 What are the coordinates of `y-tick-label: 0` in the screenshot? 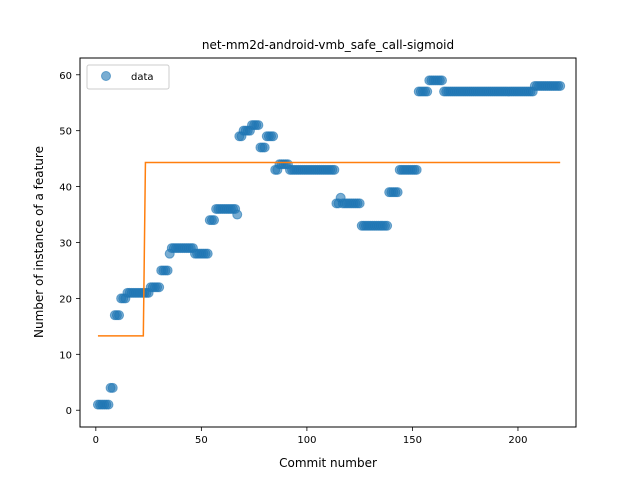 It's located at (69, 411).